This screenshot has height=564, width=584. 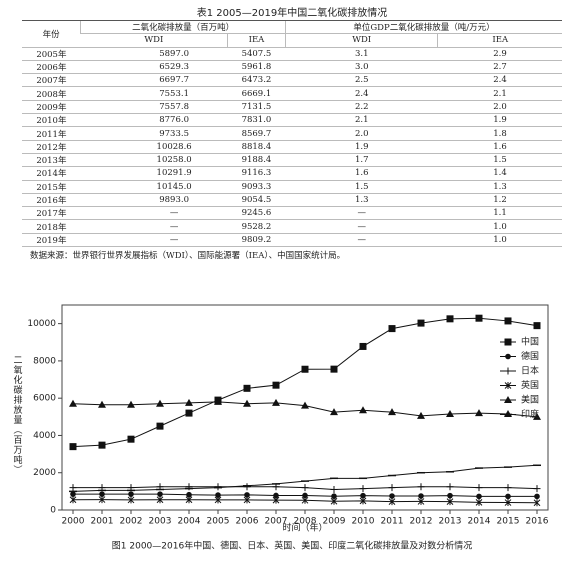 What do you see at coordinates (530, 342) in the screenshot?
I see `legend-label: 中国` at bounding box center [530, 342].